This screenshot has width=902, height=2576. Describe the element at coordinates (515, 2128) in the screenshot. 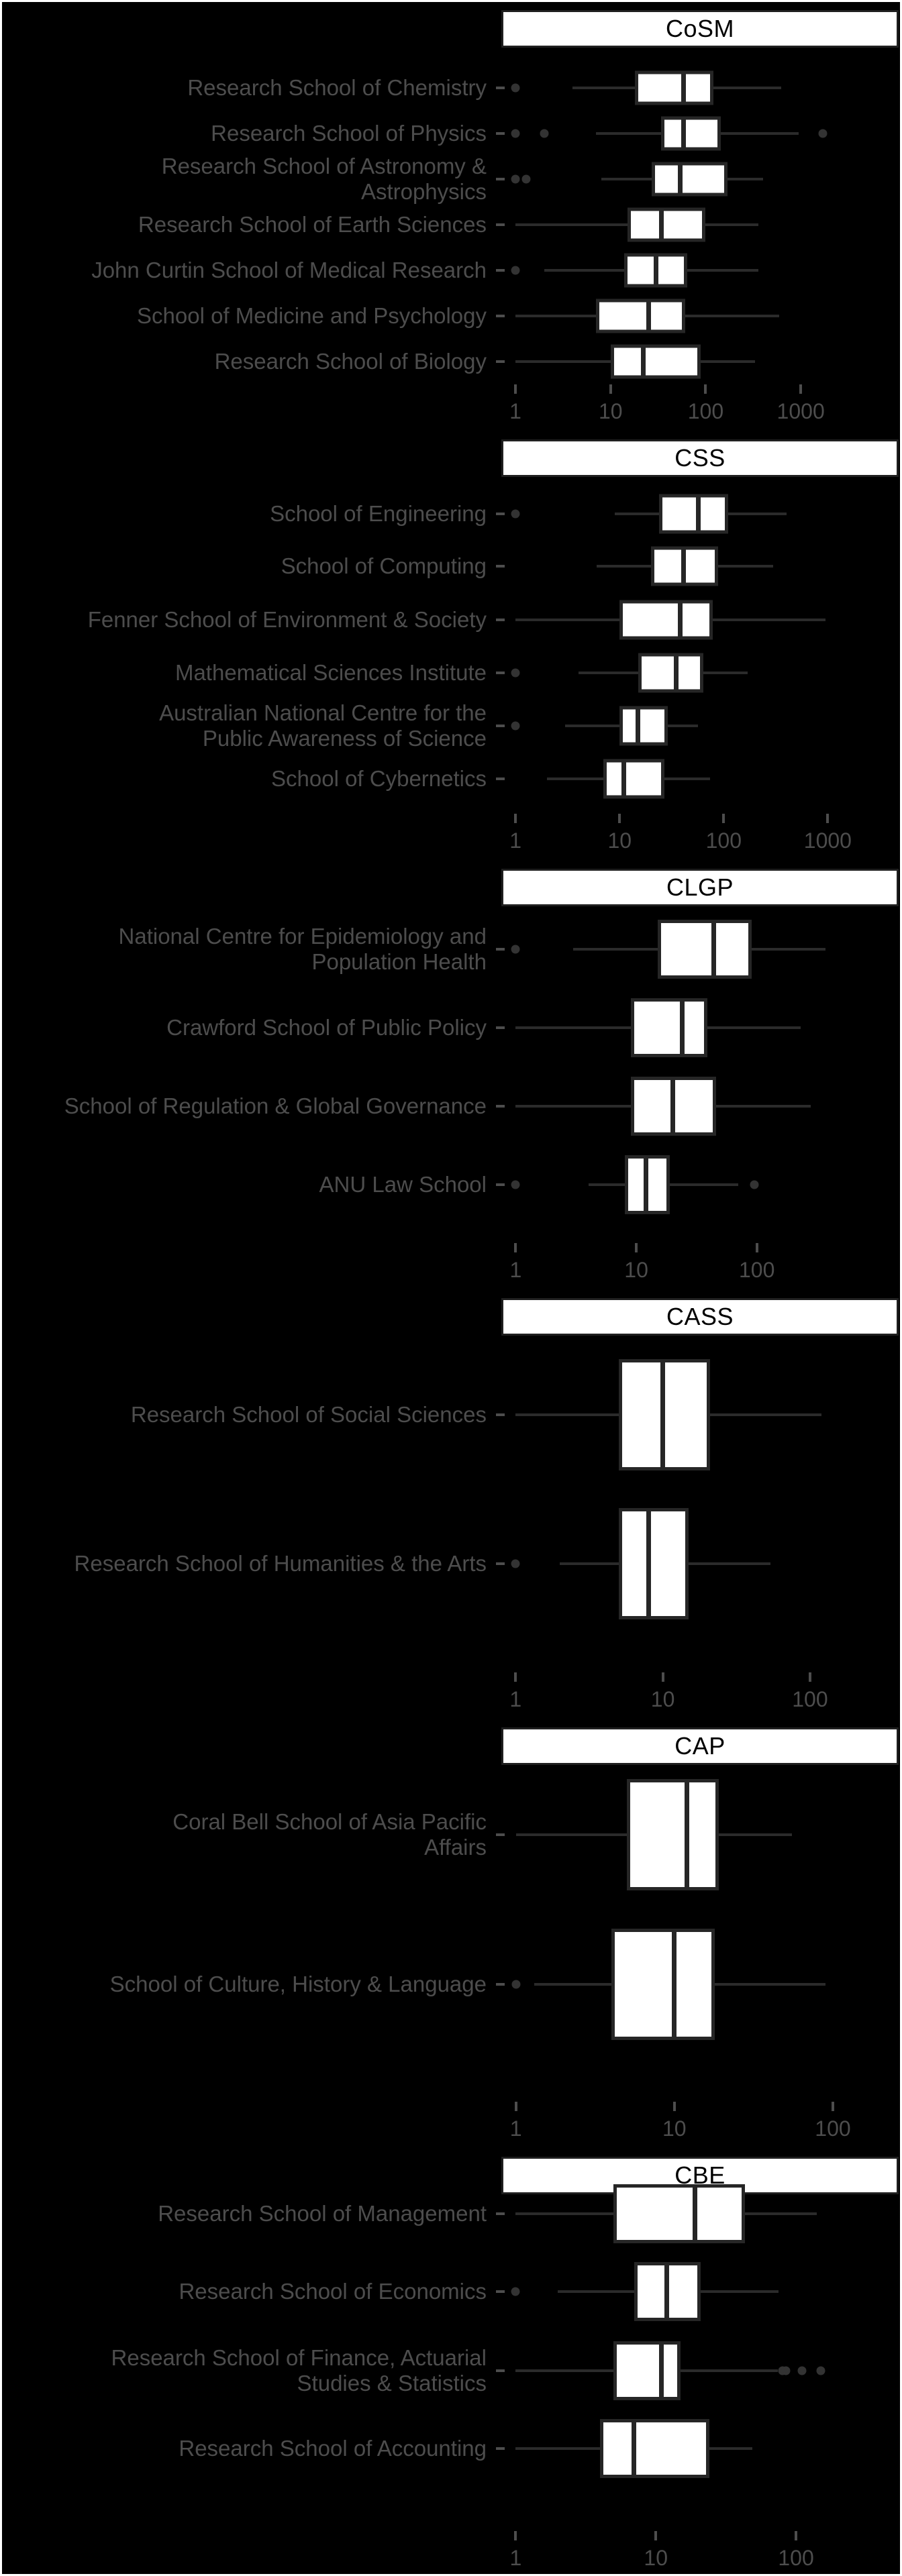

I see `x-axis-tick-label: 1` at that location.